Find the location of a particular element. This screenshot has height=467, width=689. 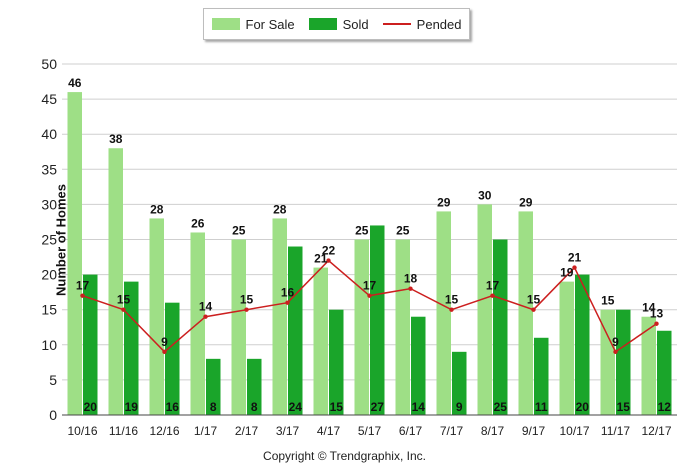

bar-sold-12/17 is located at coordinates (664, 372).